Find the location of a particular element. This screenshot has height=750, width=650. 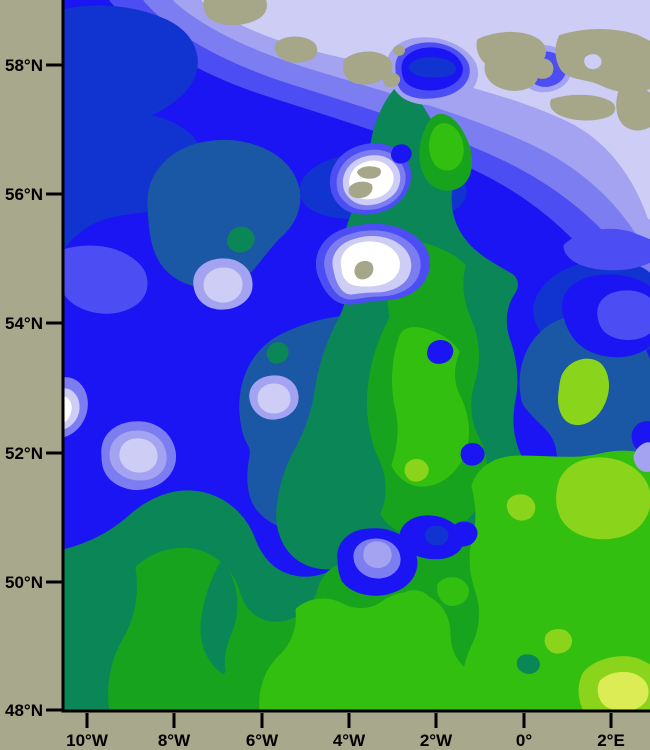

contour-core-periwinkle is located at coordinates (377, 554).